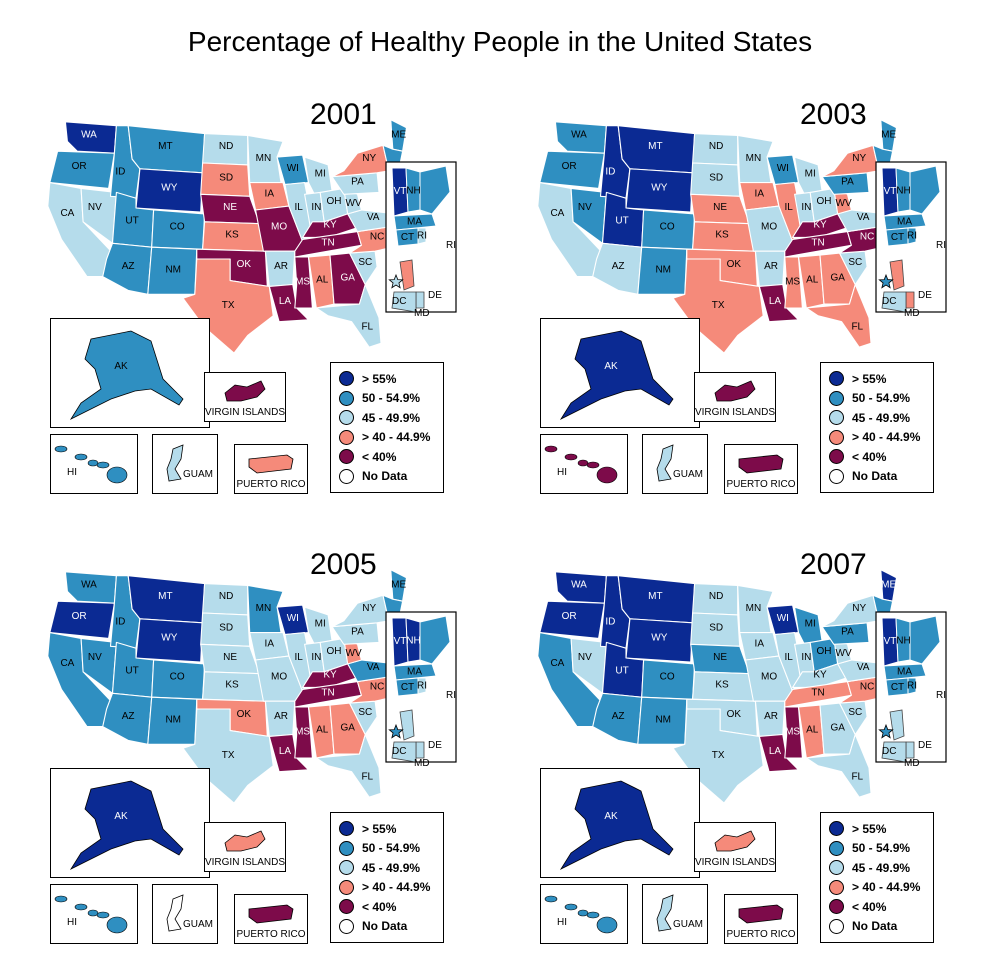 The height and width of the screenshot is (980, 1000). What do you see at coordinates (806, 207) in the screenshot?
I see `state-label-in: IN` at bounding box center [806, 207].